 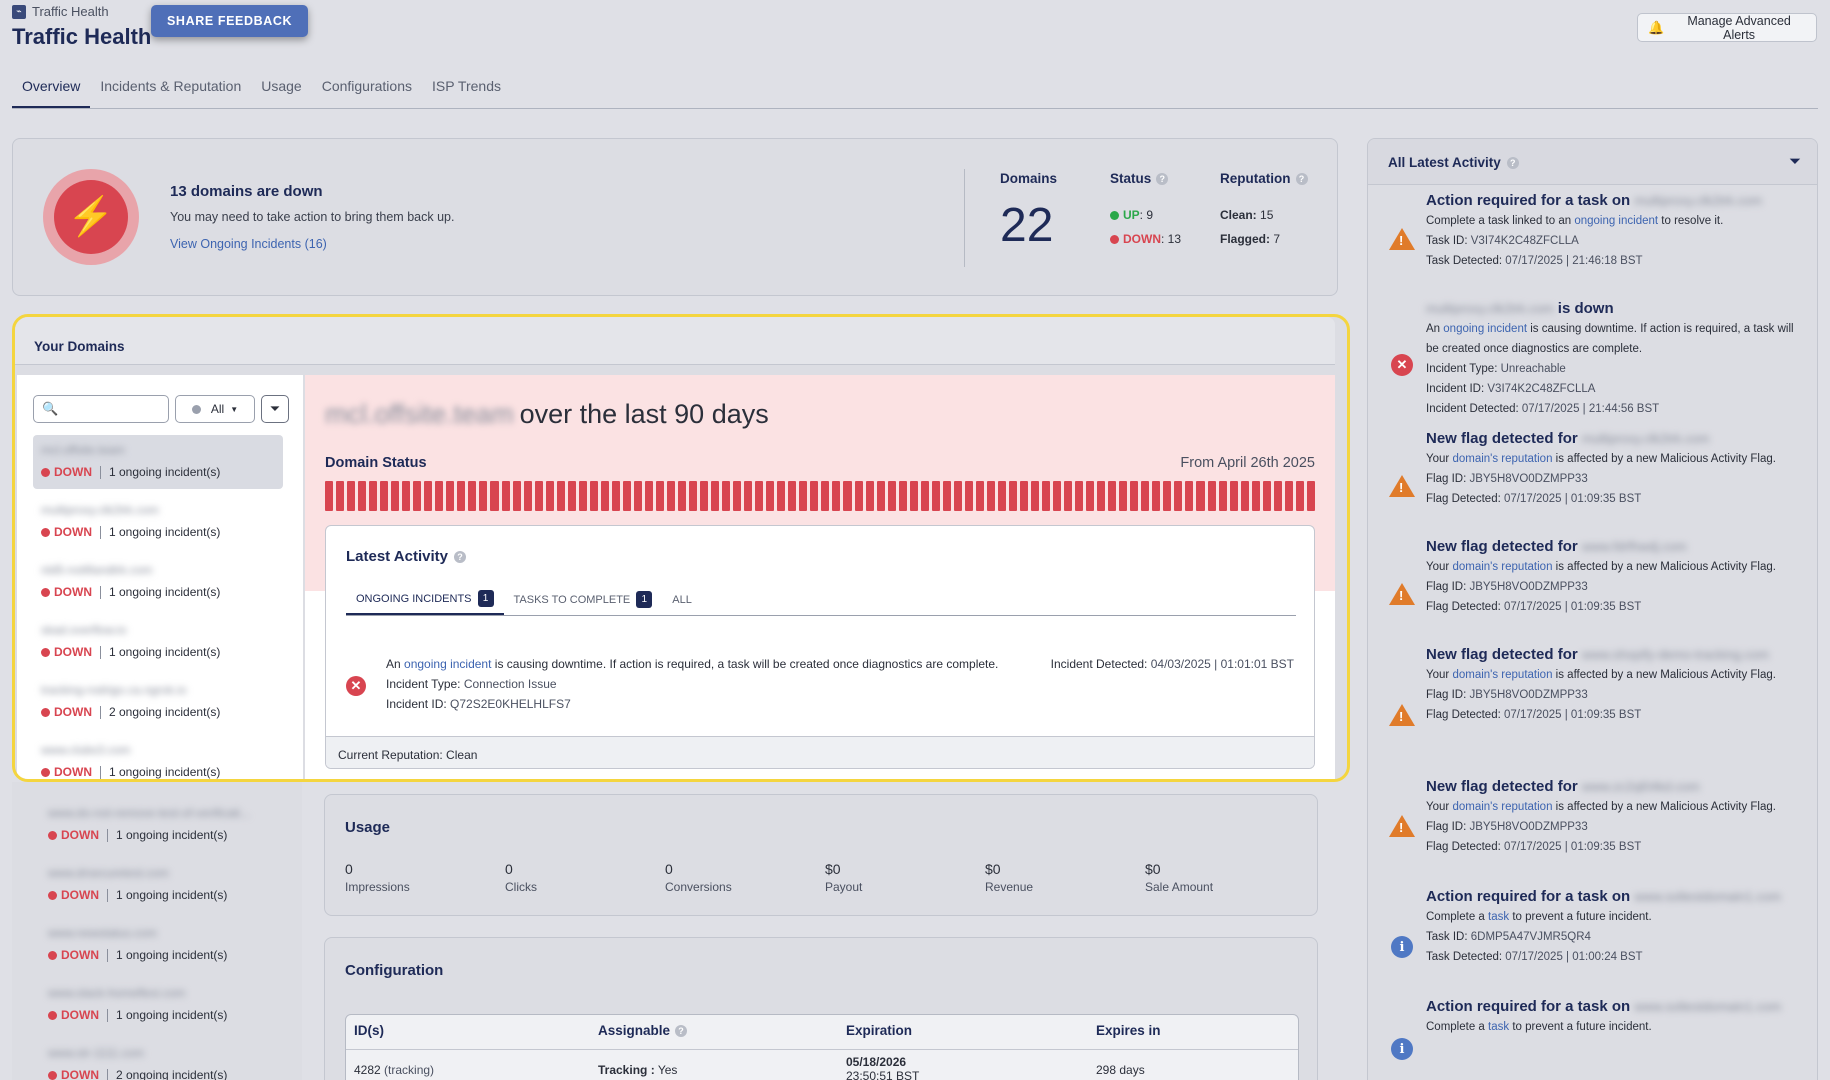 I want to click on tab-ongoing-incidents: ONGOING INCIDENTS 1, so click(x=425, y=602).